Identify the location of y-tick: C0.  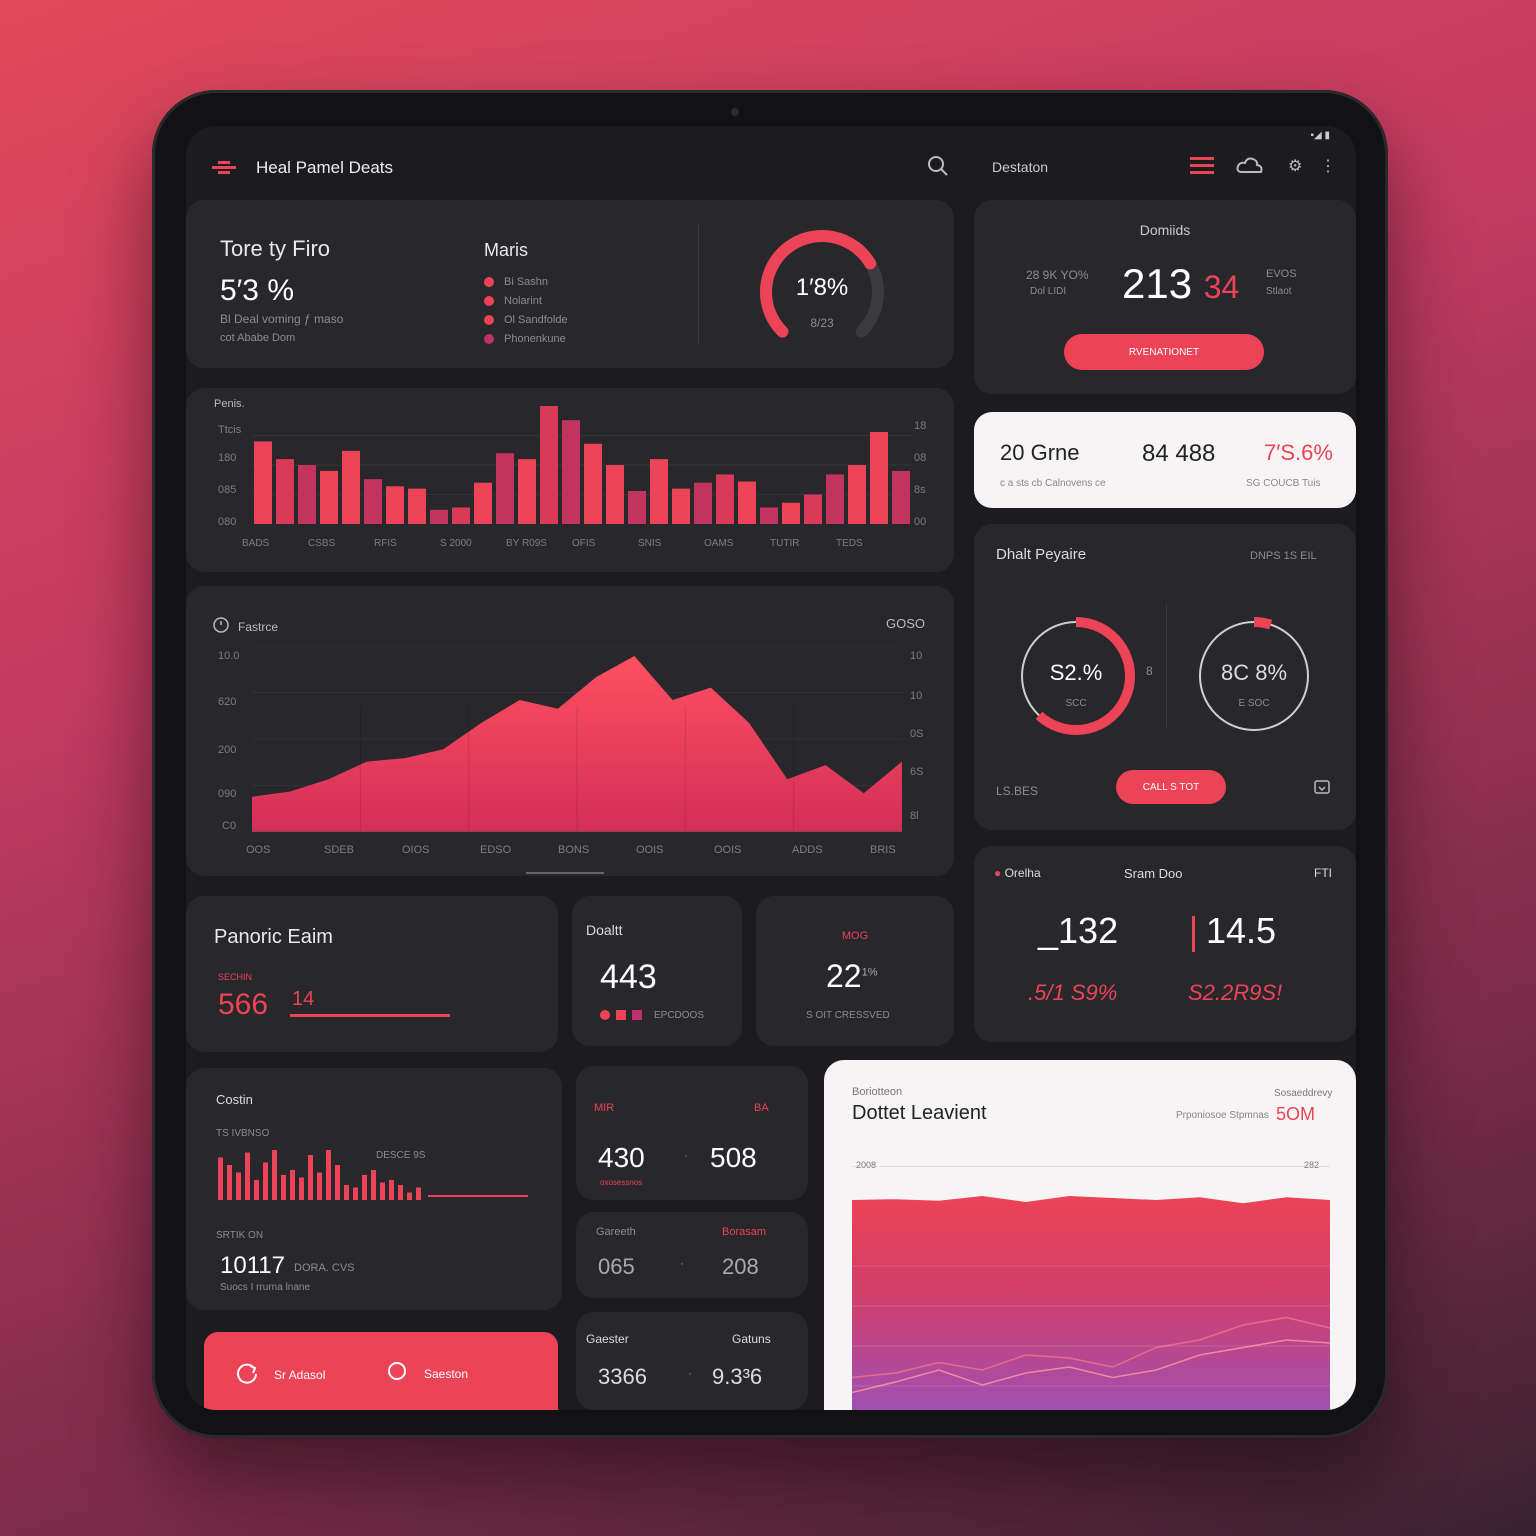
(229, 826).